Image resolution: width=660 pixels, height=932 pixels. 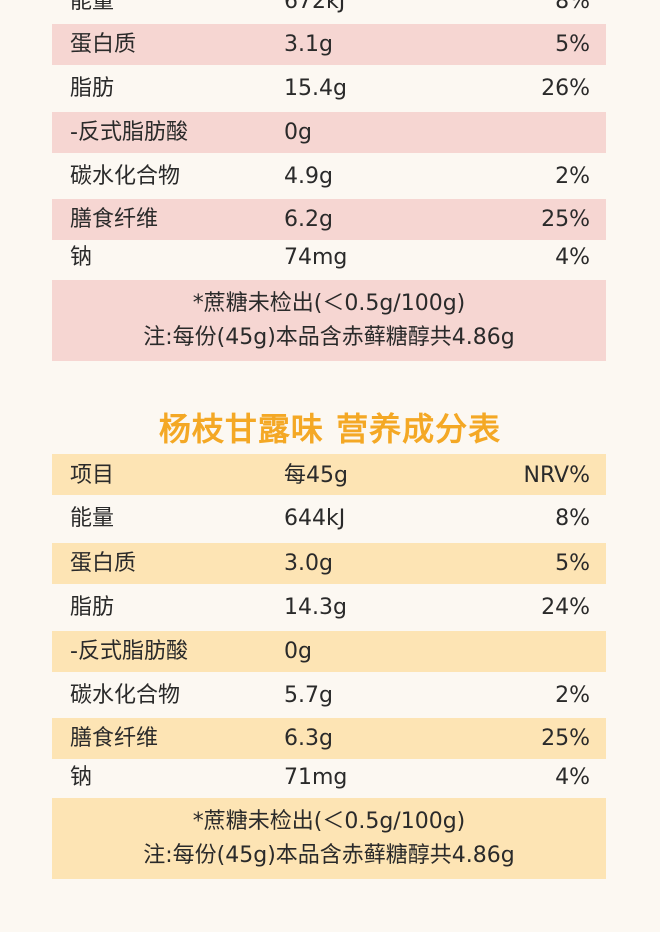 I want to click on header-item: 项目, so click(x=92, y=475).